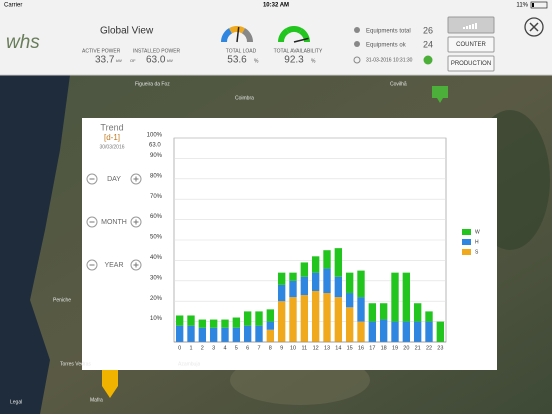 Image resolution: width=552 pixels, height=414 pixels. What do you see at coordinates (156, 176) in the screenshot?
I see `y-tick-label: 80%` at bounding box center [156, 176].